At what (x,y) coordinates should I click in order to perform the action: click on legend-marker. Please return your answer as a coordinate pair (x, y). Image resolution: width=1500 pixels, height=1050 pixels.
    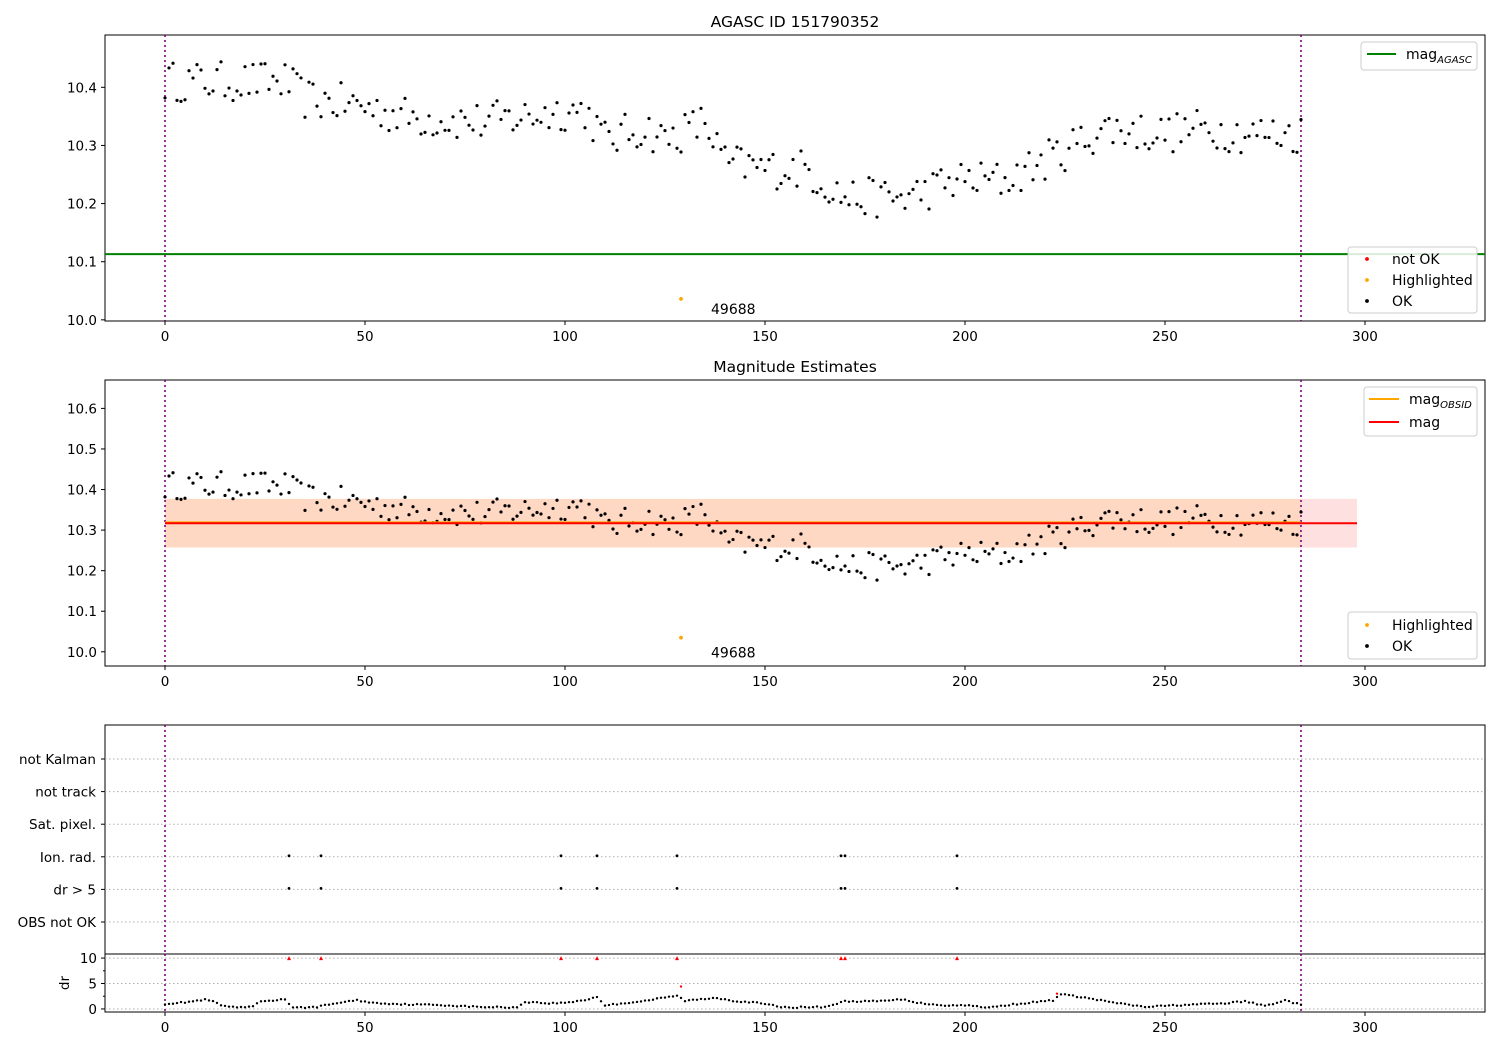
    Looking at the image, I should click on (1367, 301).